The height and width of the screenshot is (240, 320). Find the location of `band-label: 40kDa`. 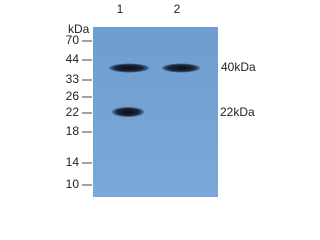

band-label: 40kDa is located at coordinates (238, 67).